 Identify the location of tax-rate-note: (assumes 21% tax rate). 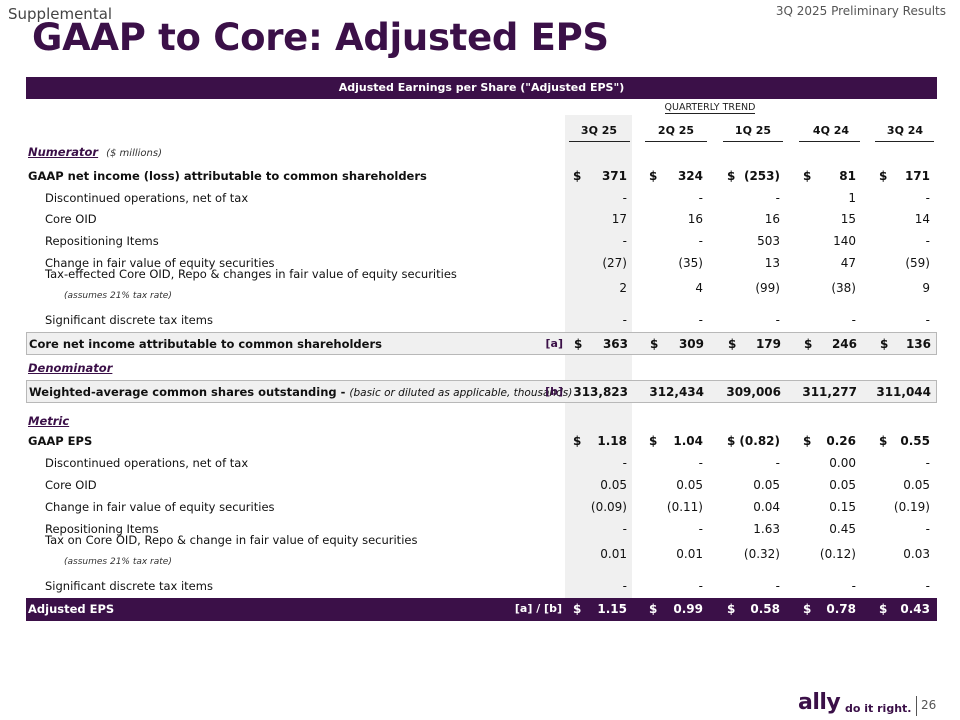
(118, 296).